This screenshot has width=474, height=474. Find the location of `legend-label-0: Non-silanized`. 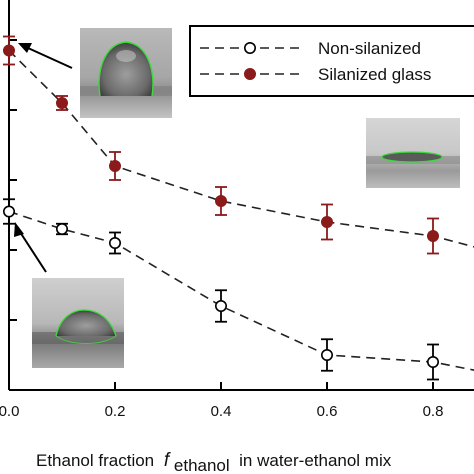

legend-label-0: Non-silanized is located at coordinates (369, 48).